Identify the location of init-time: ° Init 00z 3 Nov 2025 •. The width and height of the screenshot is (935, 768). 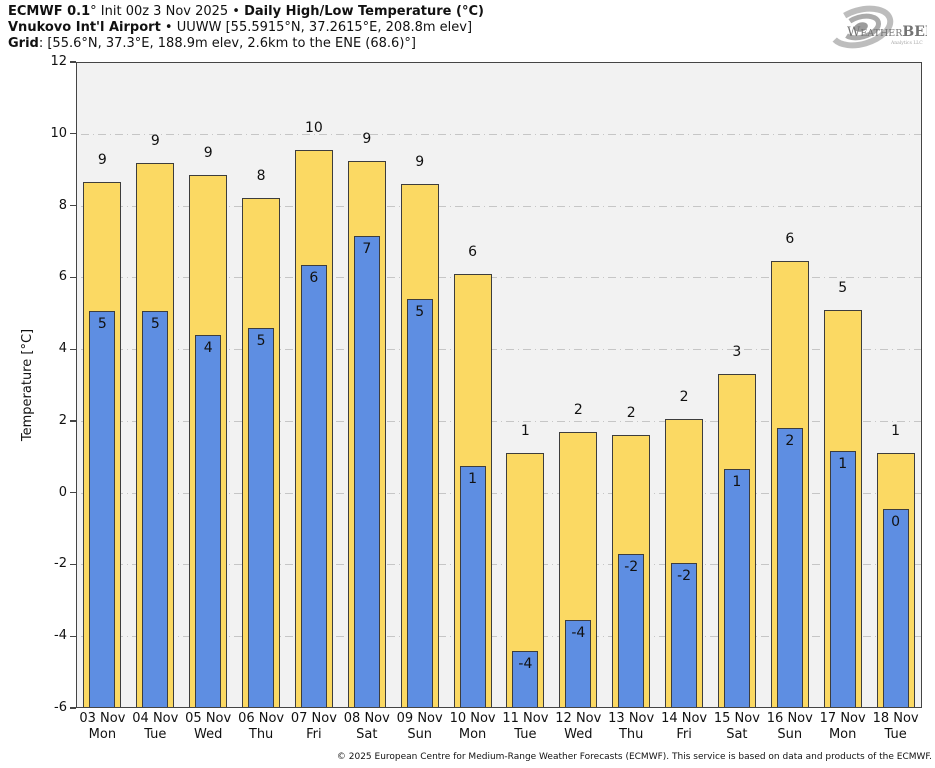
(167, 11).